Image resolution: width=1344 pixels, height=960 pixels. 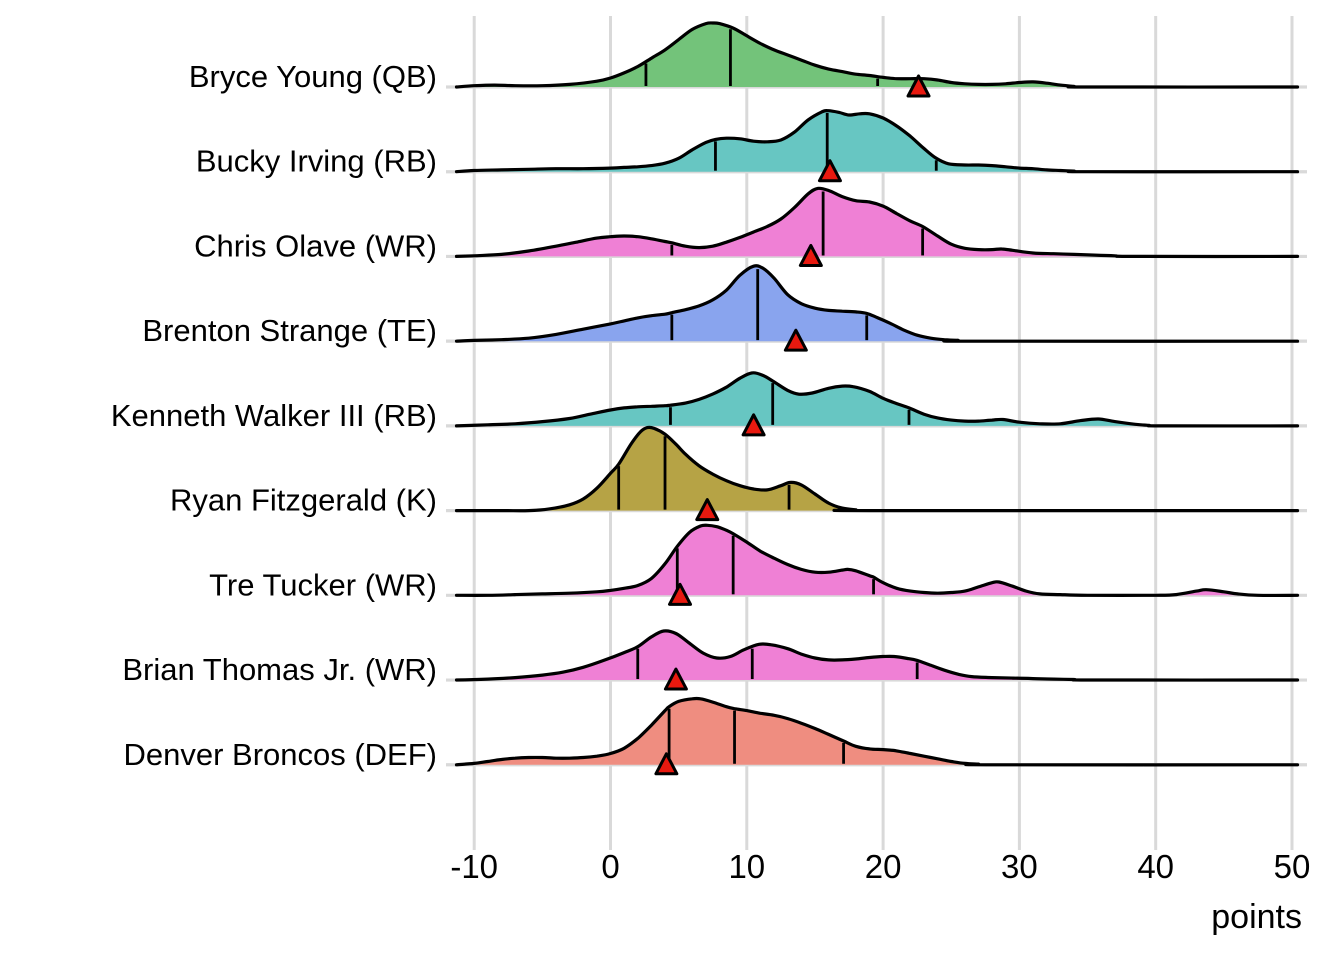 What do you see at coordinates (279, 669) in the screenshot?
I see `row-label: Brian Thomas Jr. (WR)` at bounding box center [279, 669].